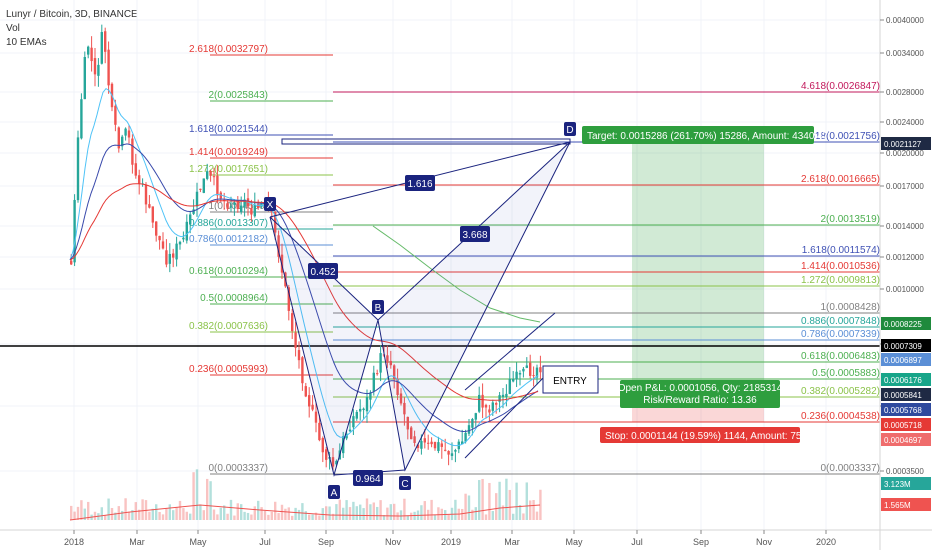 This screenshot has height=550, width=932. Describe the element at coordinates (905, 53) in the screenshot. I see `price-tick-label: 0.0034000` at that location.